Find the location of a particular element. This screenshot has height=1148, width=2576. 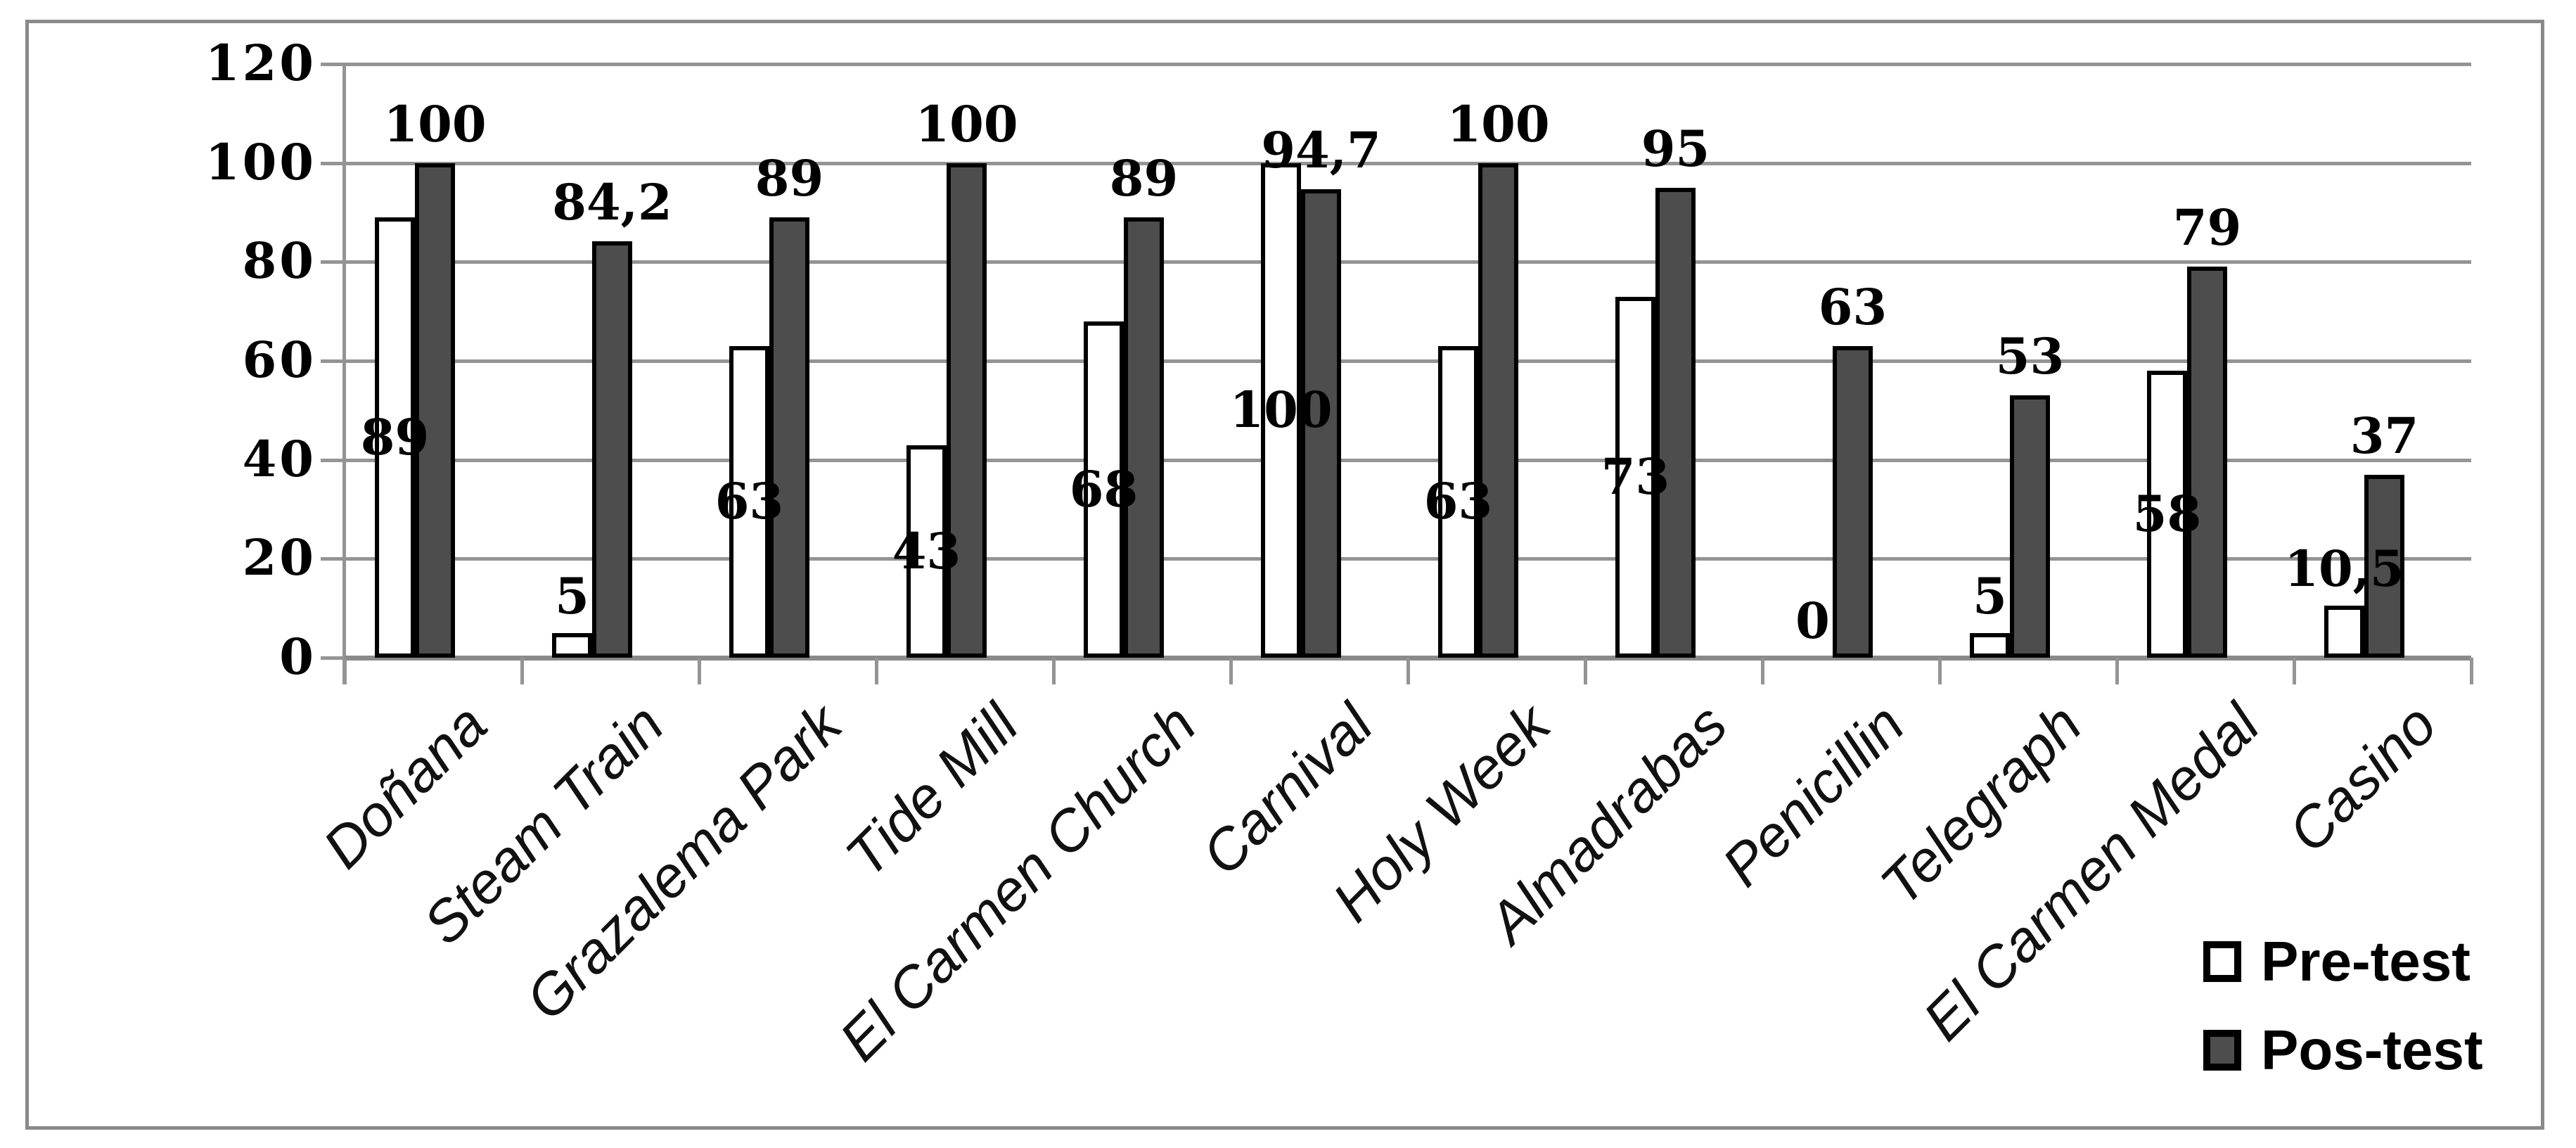

legend-label-pretest: Pre-test is located at coordinates (2366, 962).